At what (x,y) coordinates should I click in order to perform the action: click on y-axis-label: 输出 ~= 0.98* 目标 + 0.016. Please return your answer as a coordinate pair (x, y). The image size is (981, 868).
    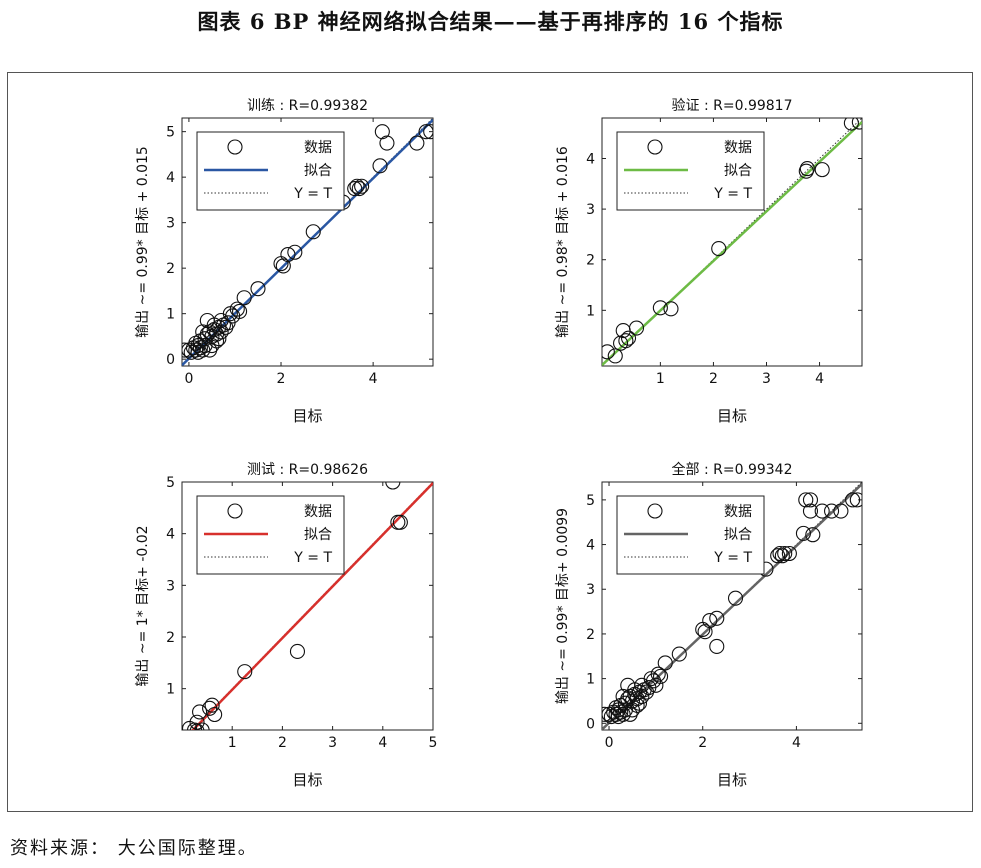
    Looking at the image, I should click on (563, 242).